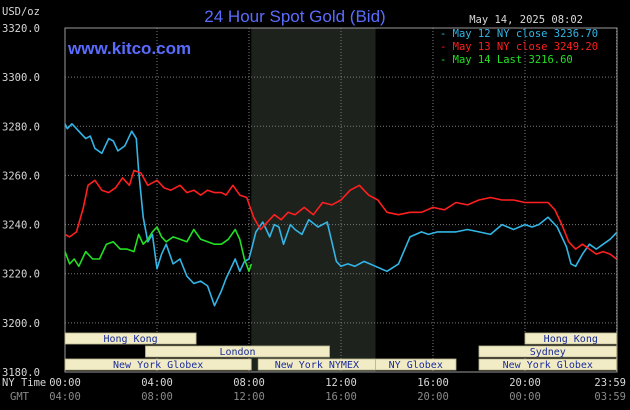 Image resolution: width=630 pixels, height=410 pixels. Describe the element at coordinates (21, 176) in the screenshot. I see `y-tick-label: 3260.0` at that location.